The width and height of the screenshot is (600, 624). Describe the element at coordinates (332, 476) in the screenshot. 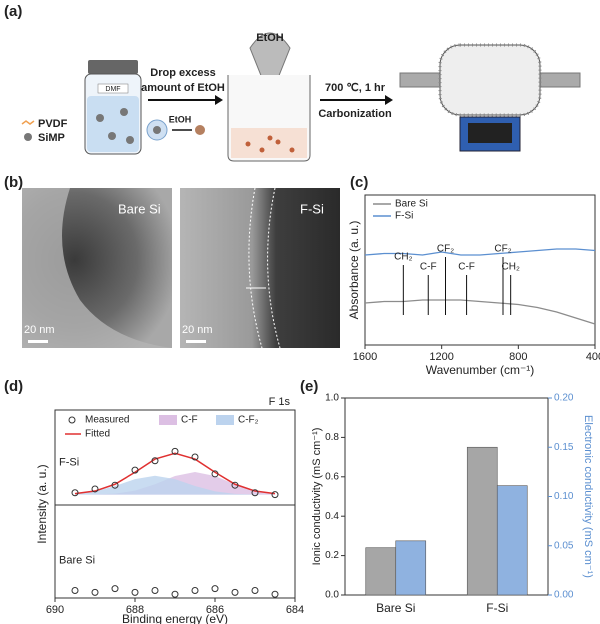

I see `y-tick-label: 0.6` at that location.